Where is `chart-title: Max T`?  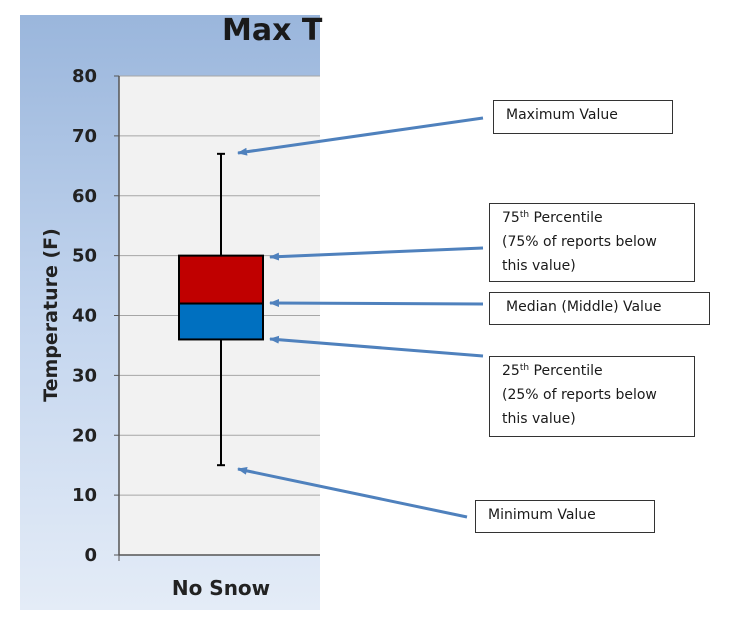
chart-title: Max T is located at coordinates (272, 30).